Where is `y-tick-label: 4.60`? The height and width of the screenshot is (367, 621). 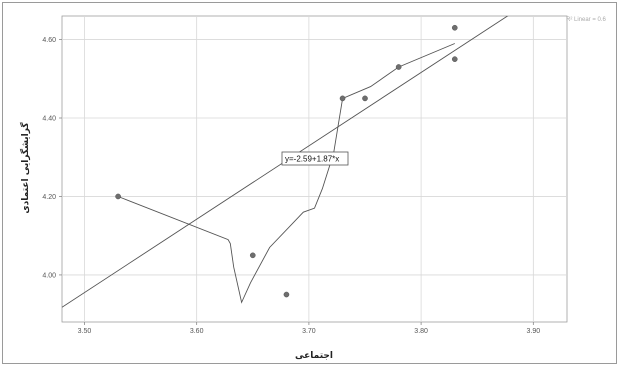
y-tick-label: 4.60 is located at coordinates (49, 40).